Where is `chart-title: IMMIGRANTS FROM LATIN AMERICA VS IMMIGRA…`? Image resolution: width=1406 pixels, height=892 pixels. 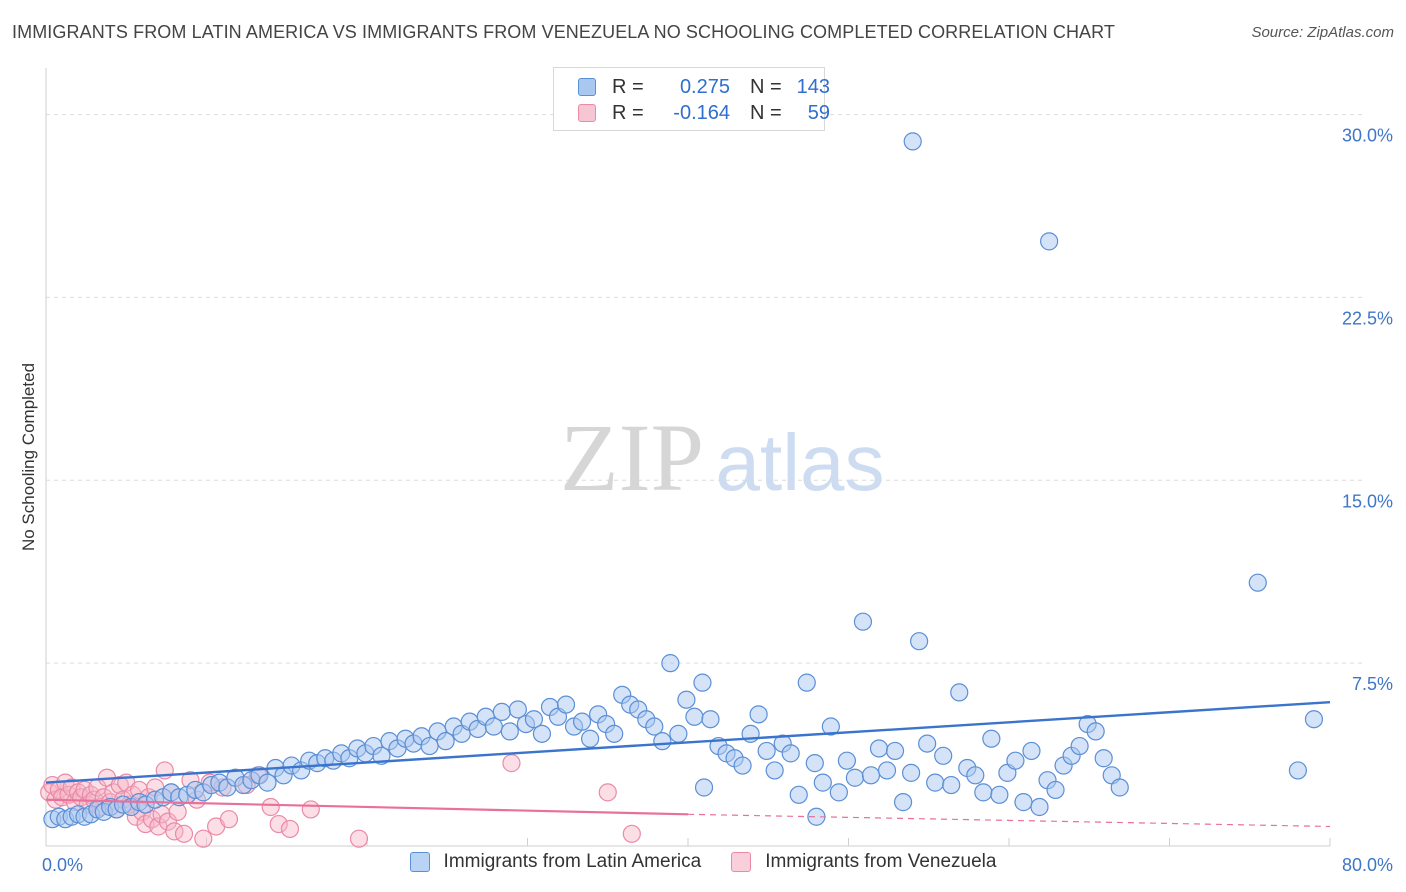
chart-title: IMMIGRANTS FROM LATIN AMERICA VS IMMIGRA… is located at coordinates (564, 32).